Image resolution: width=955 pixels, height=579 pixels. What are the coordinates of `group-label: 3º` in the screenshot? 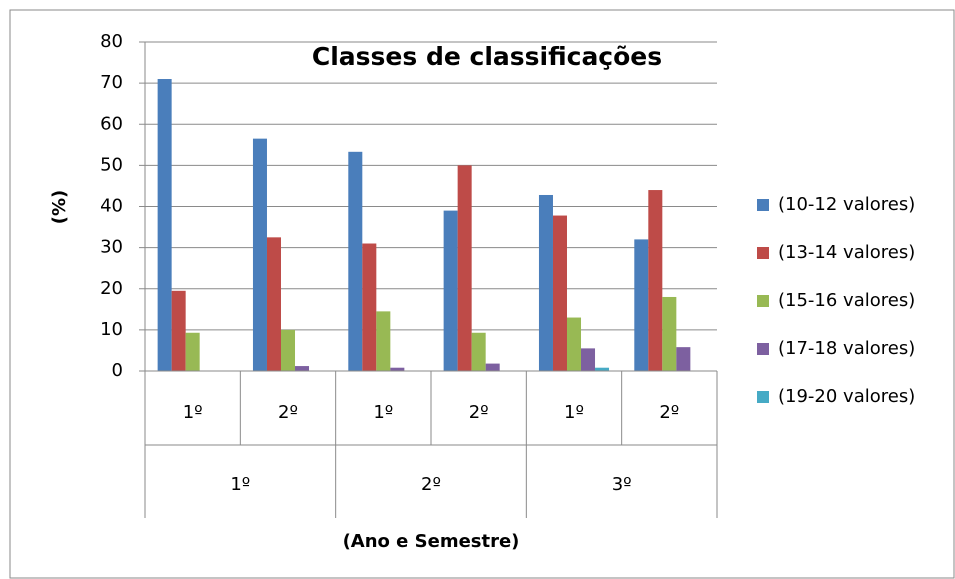 It's located at (622, 484).